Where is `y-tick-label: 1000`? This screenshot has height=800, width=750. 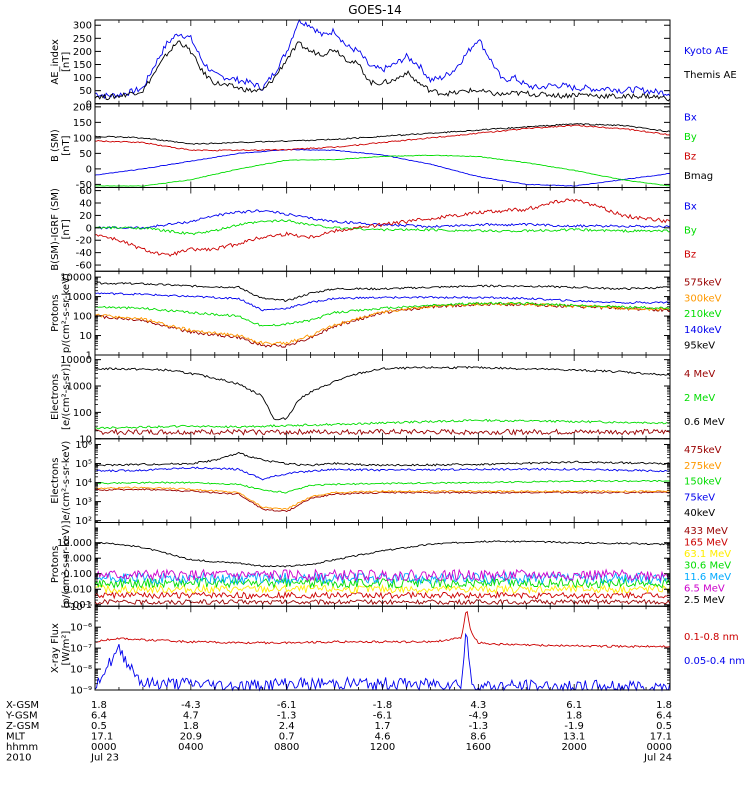
y-tick-label: 1000 is located at coordinates (79, 297).